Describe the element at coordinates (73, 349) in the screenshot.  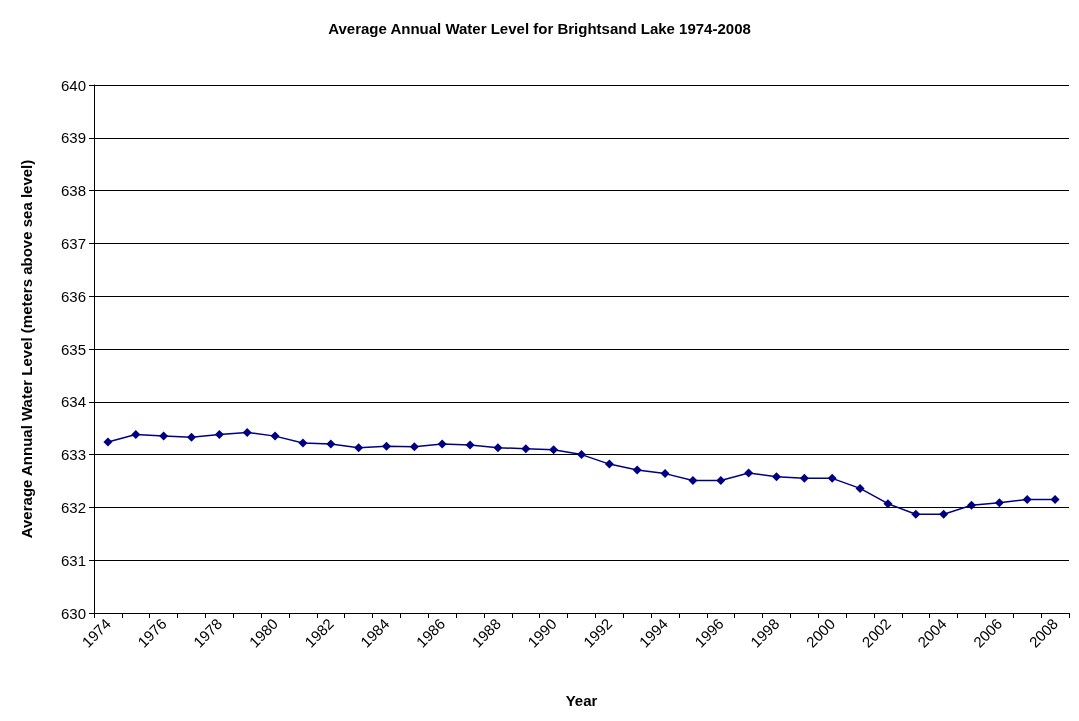
I see `y-tick-label: 635` at that location.